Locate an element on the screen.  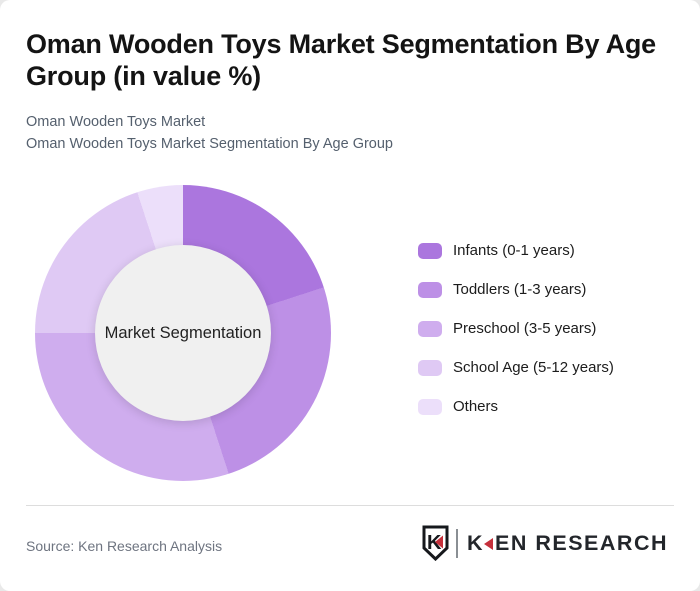
shield-k-icon: K is located at coordinates (435, 543).